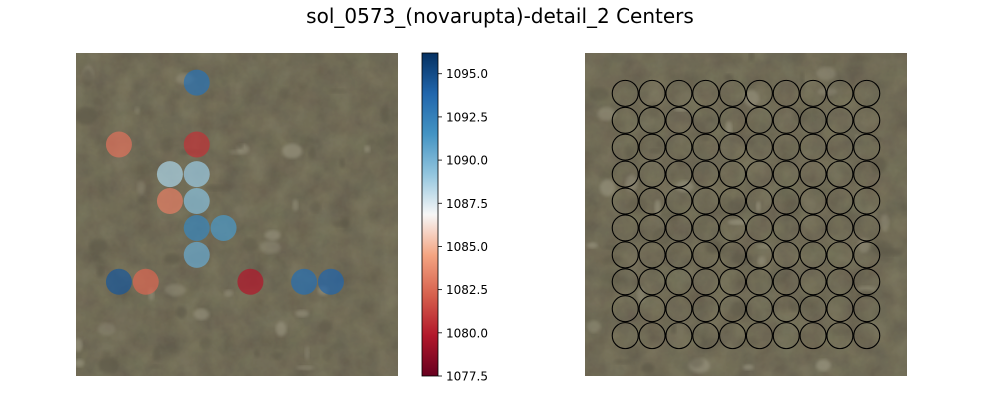 The width and height of the screenshot is (1000, 400). Describe the element at coordinates (430, 214) in the screenshot. I see `colorbar-gradient` at that location.